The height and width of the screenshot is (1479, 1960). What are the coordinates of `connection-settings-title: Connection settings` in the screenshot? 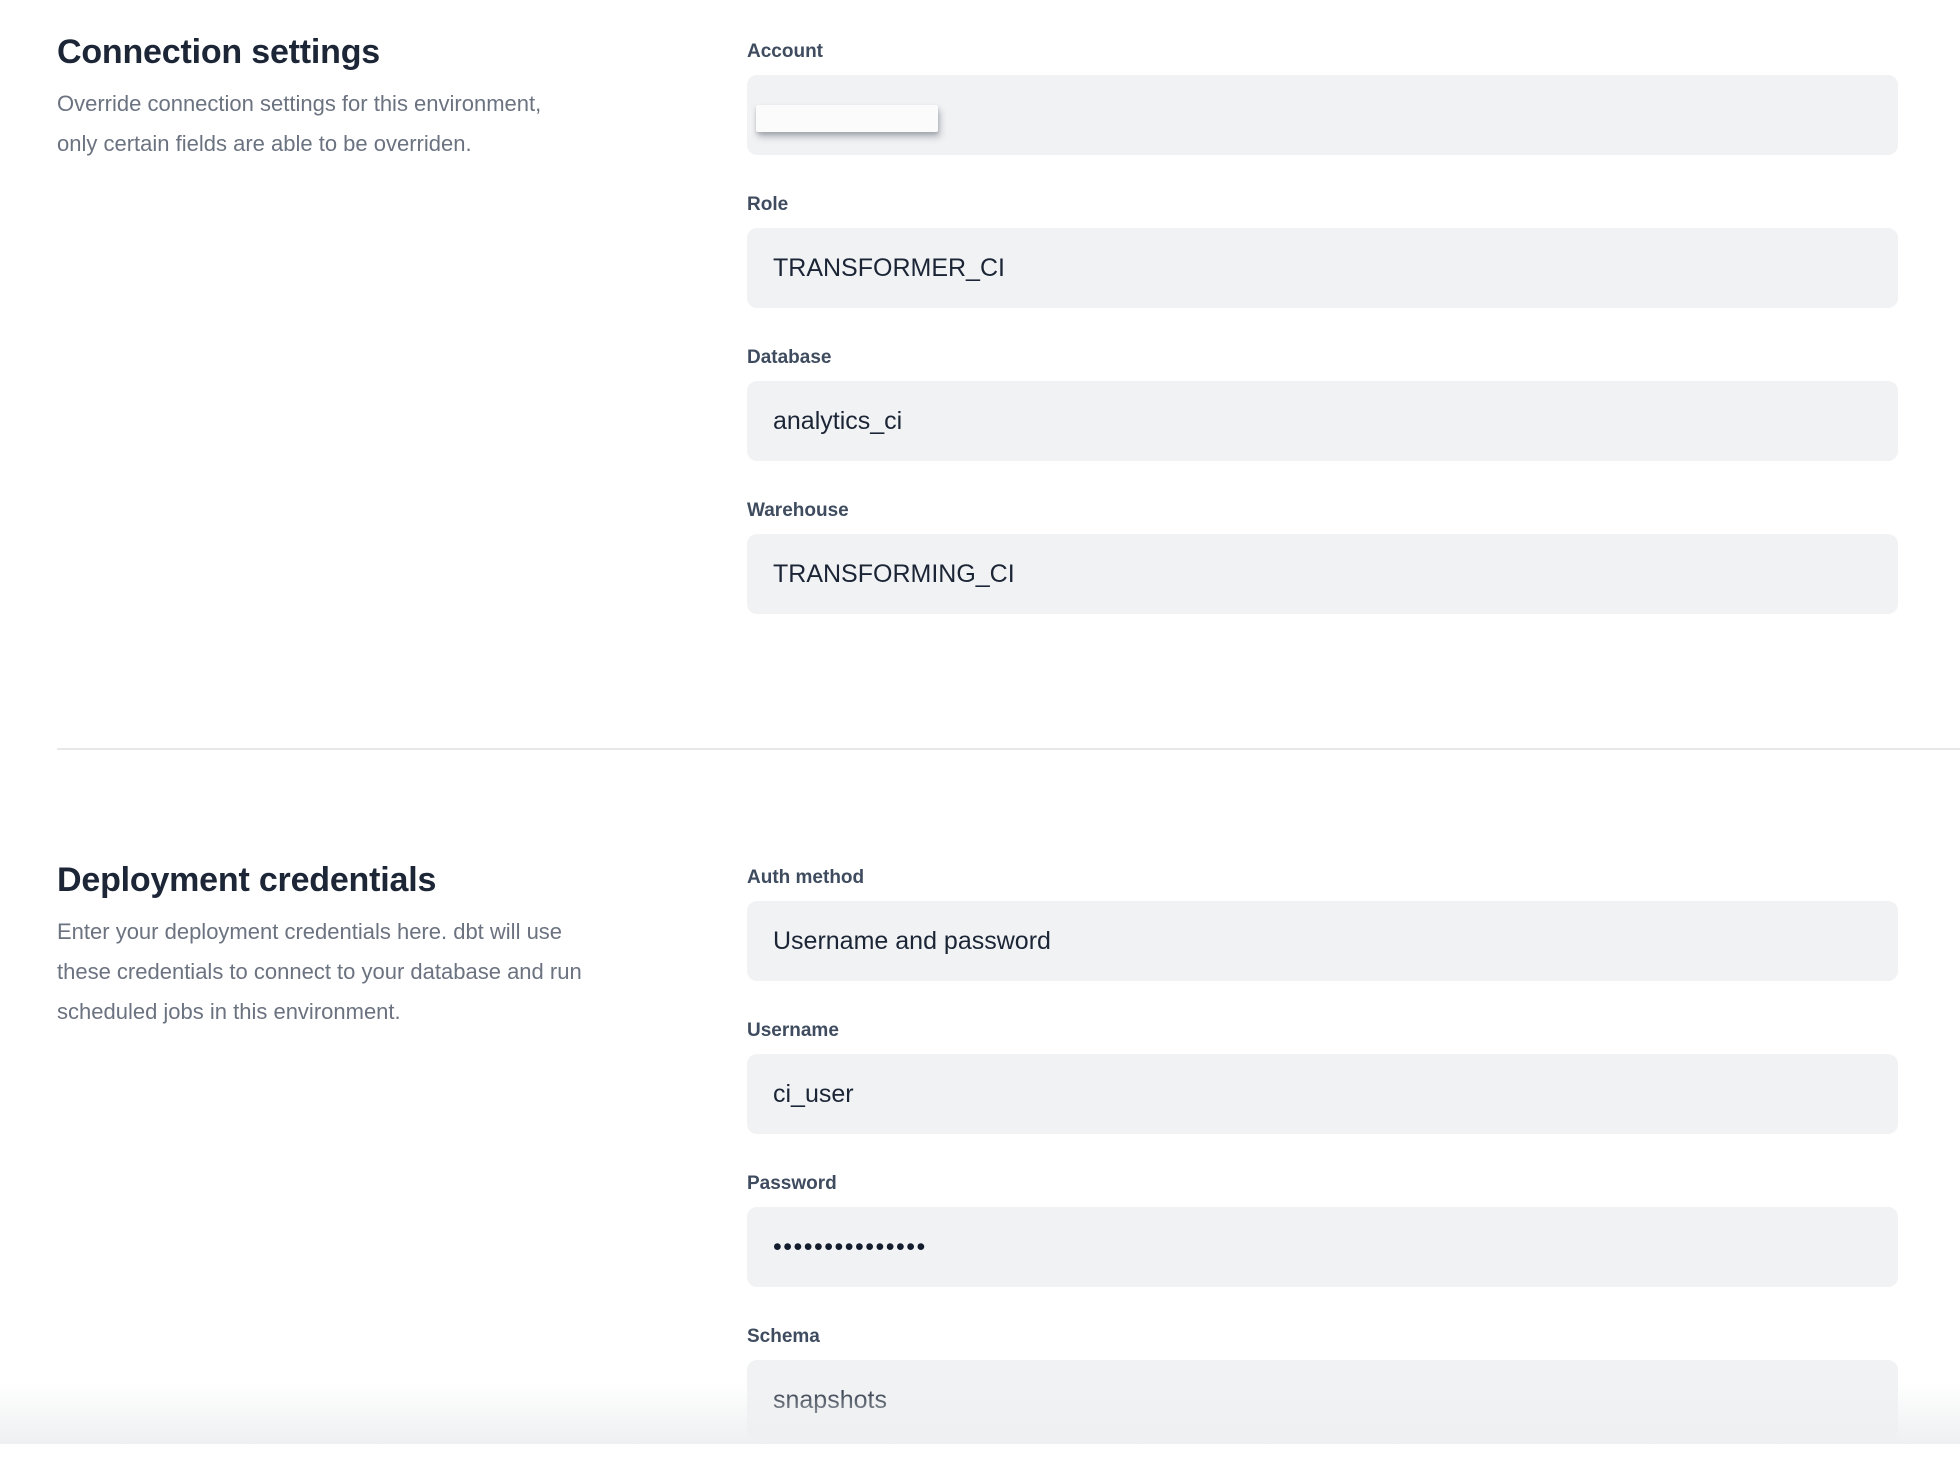 It's located at (218, 52).